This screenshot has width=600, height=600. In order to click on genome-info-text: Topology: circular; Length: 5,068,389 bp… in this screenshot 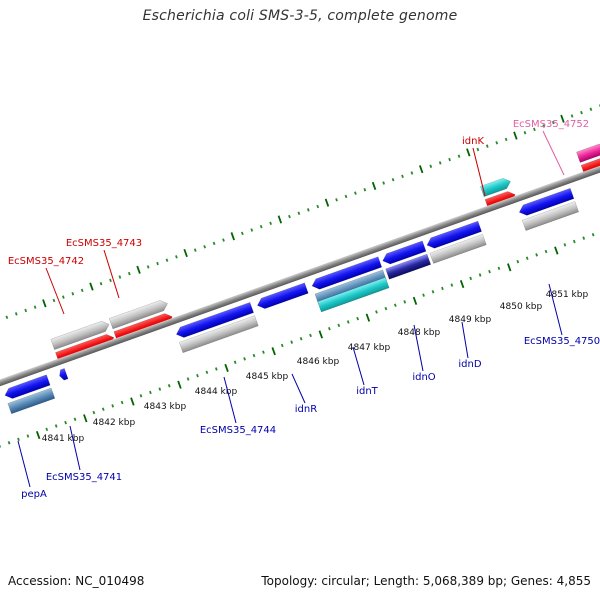, I will do `click(426, 581)`.